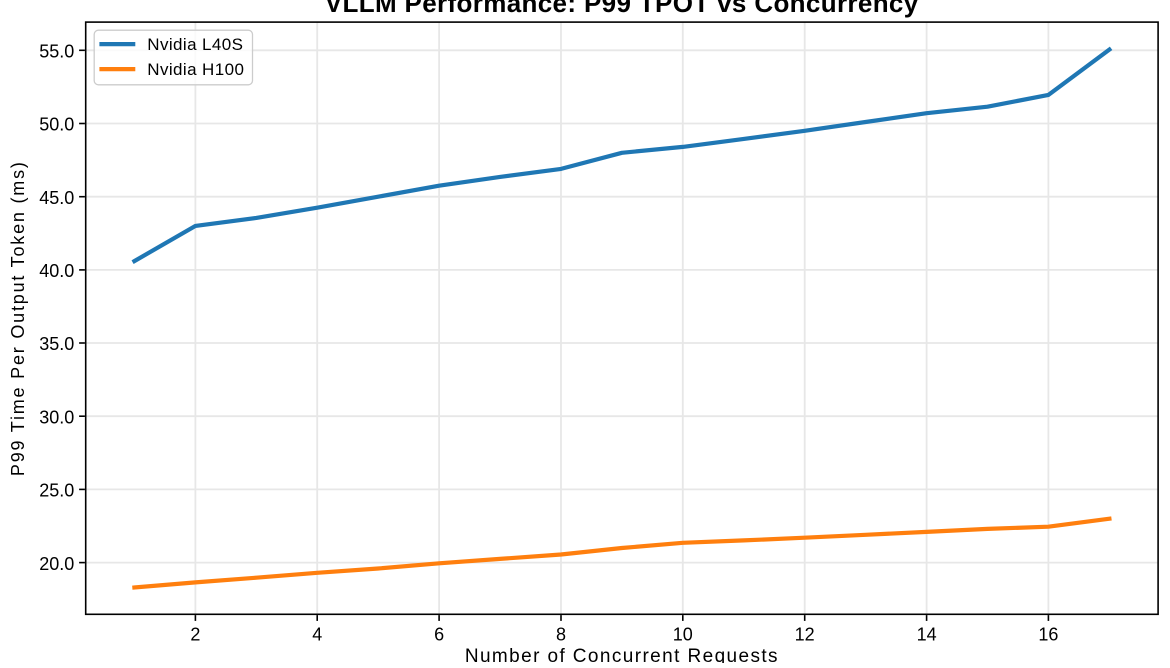 This screenshot has width=1170, height=668. I want to click on svg-text: 55.0, so click(56, 52).